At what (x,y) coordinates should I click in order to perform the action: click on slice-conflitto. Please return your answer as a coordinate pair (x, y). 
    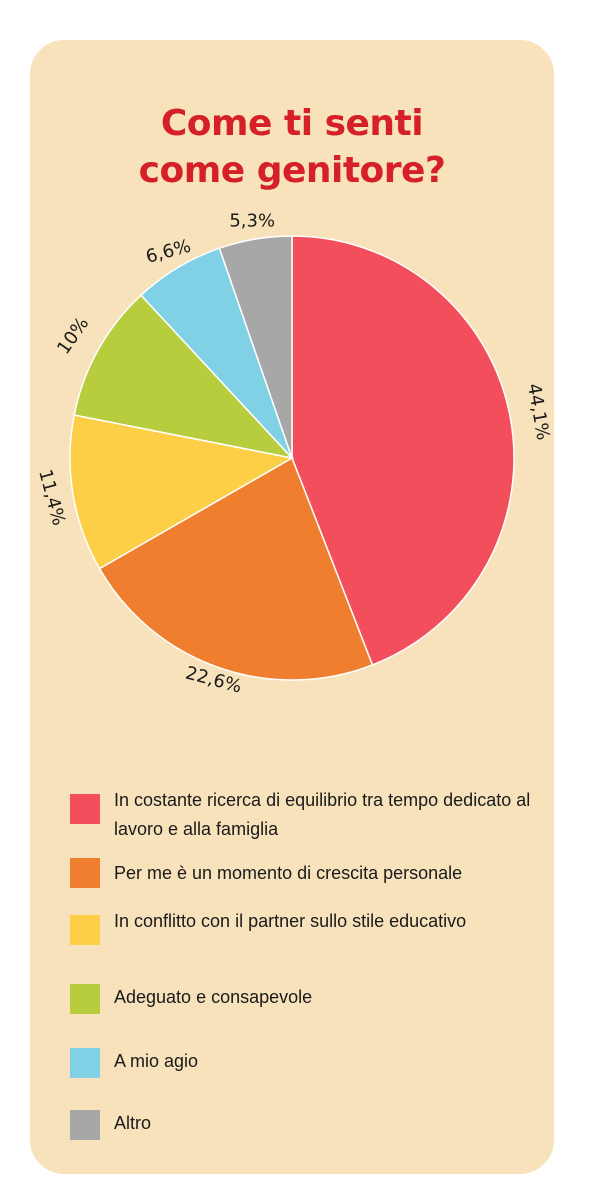
    Looking at the image, I should click on (182, 492).